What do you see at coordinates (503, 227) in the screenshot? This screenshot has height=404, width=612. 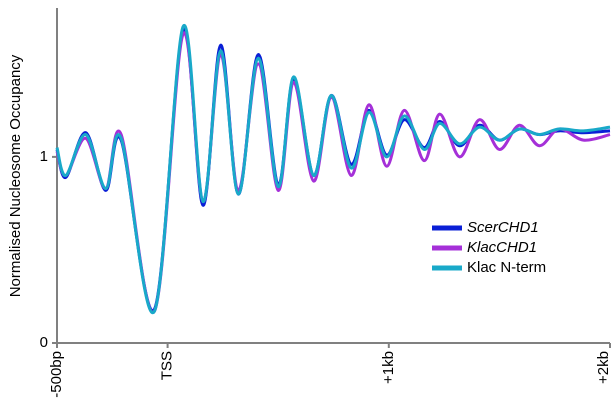 I see `legend-label: ScerCHD1` at bounding box center [503, 227].